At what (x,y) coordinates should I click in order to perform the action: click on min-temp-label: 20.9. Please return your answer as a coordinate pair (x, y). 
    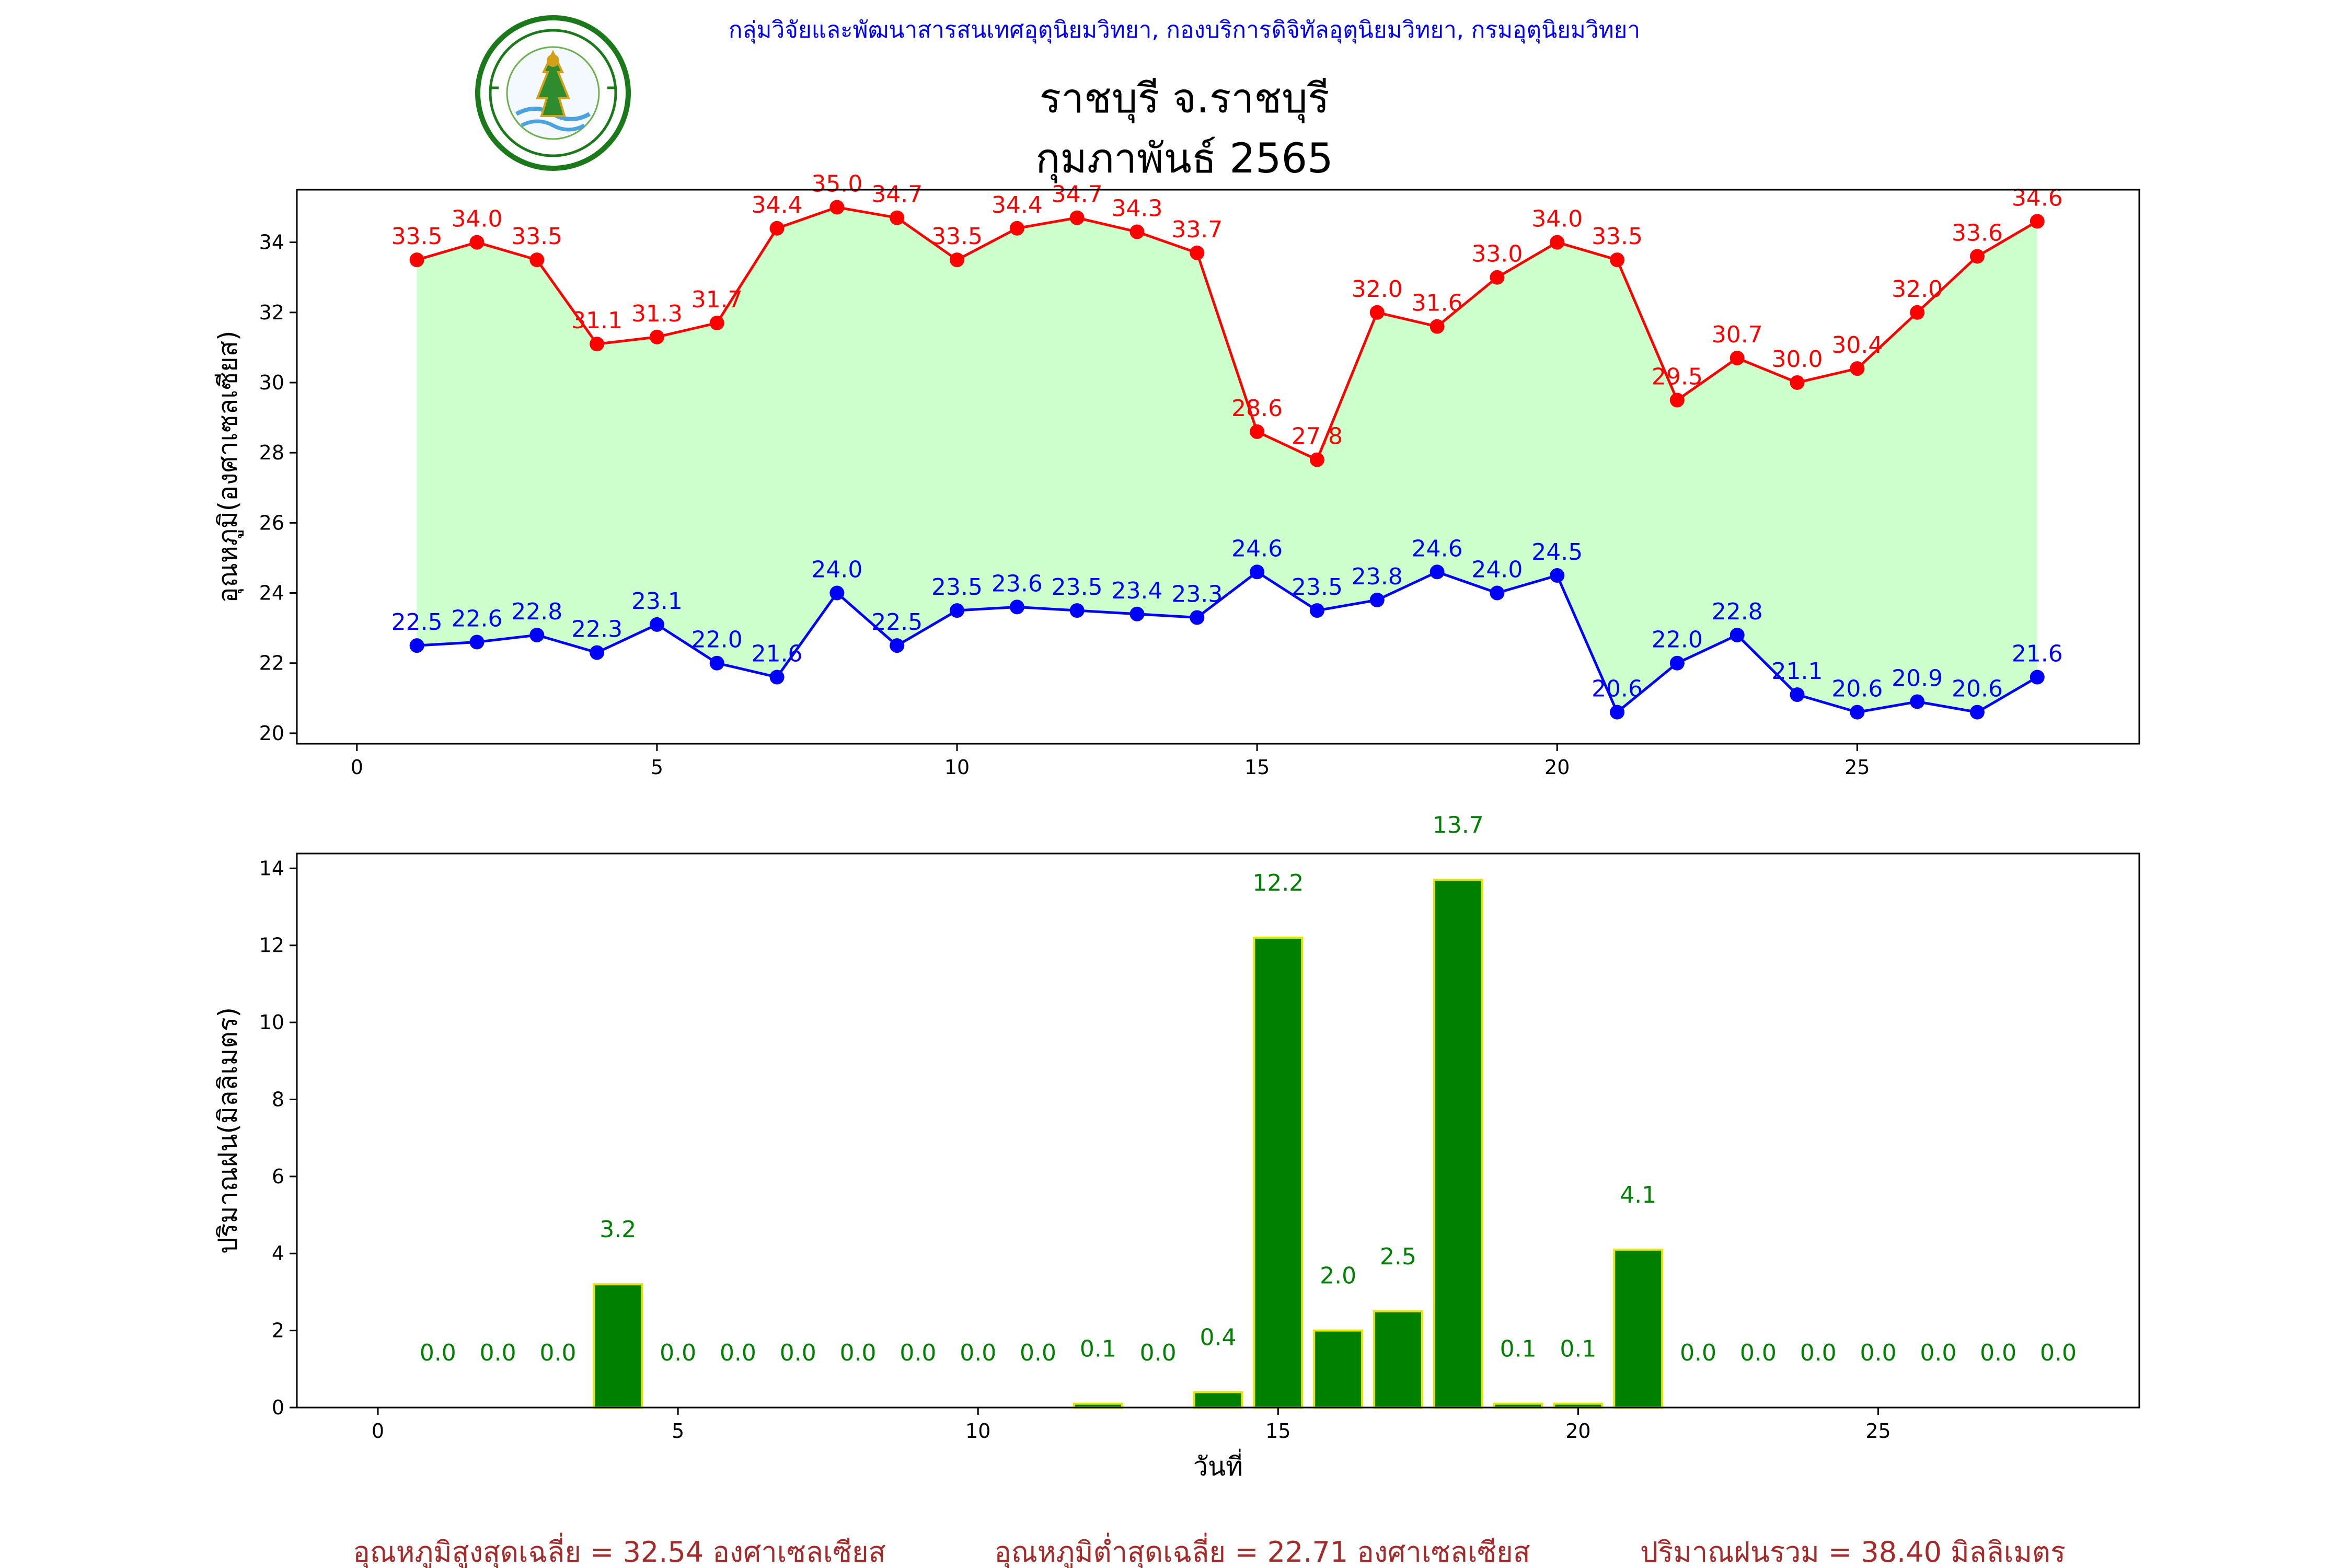
    Looking at the image, I should click on (1917, 678).